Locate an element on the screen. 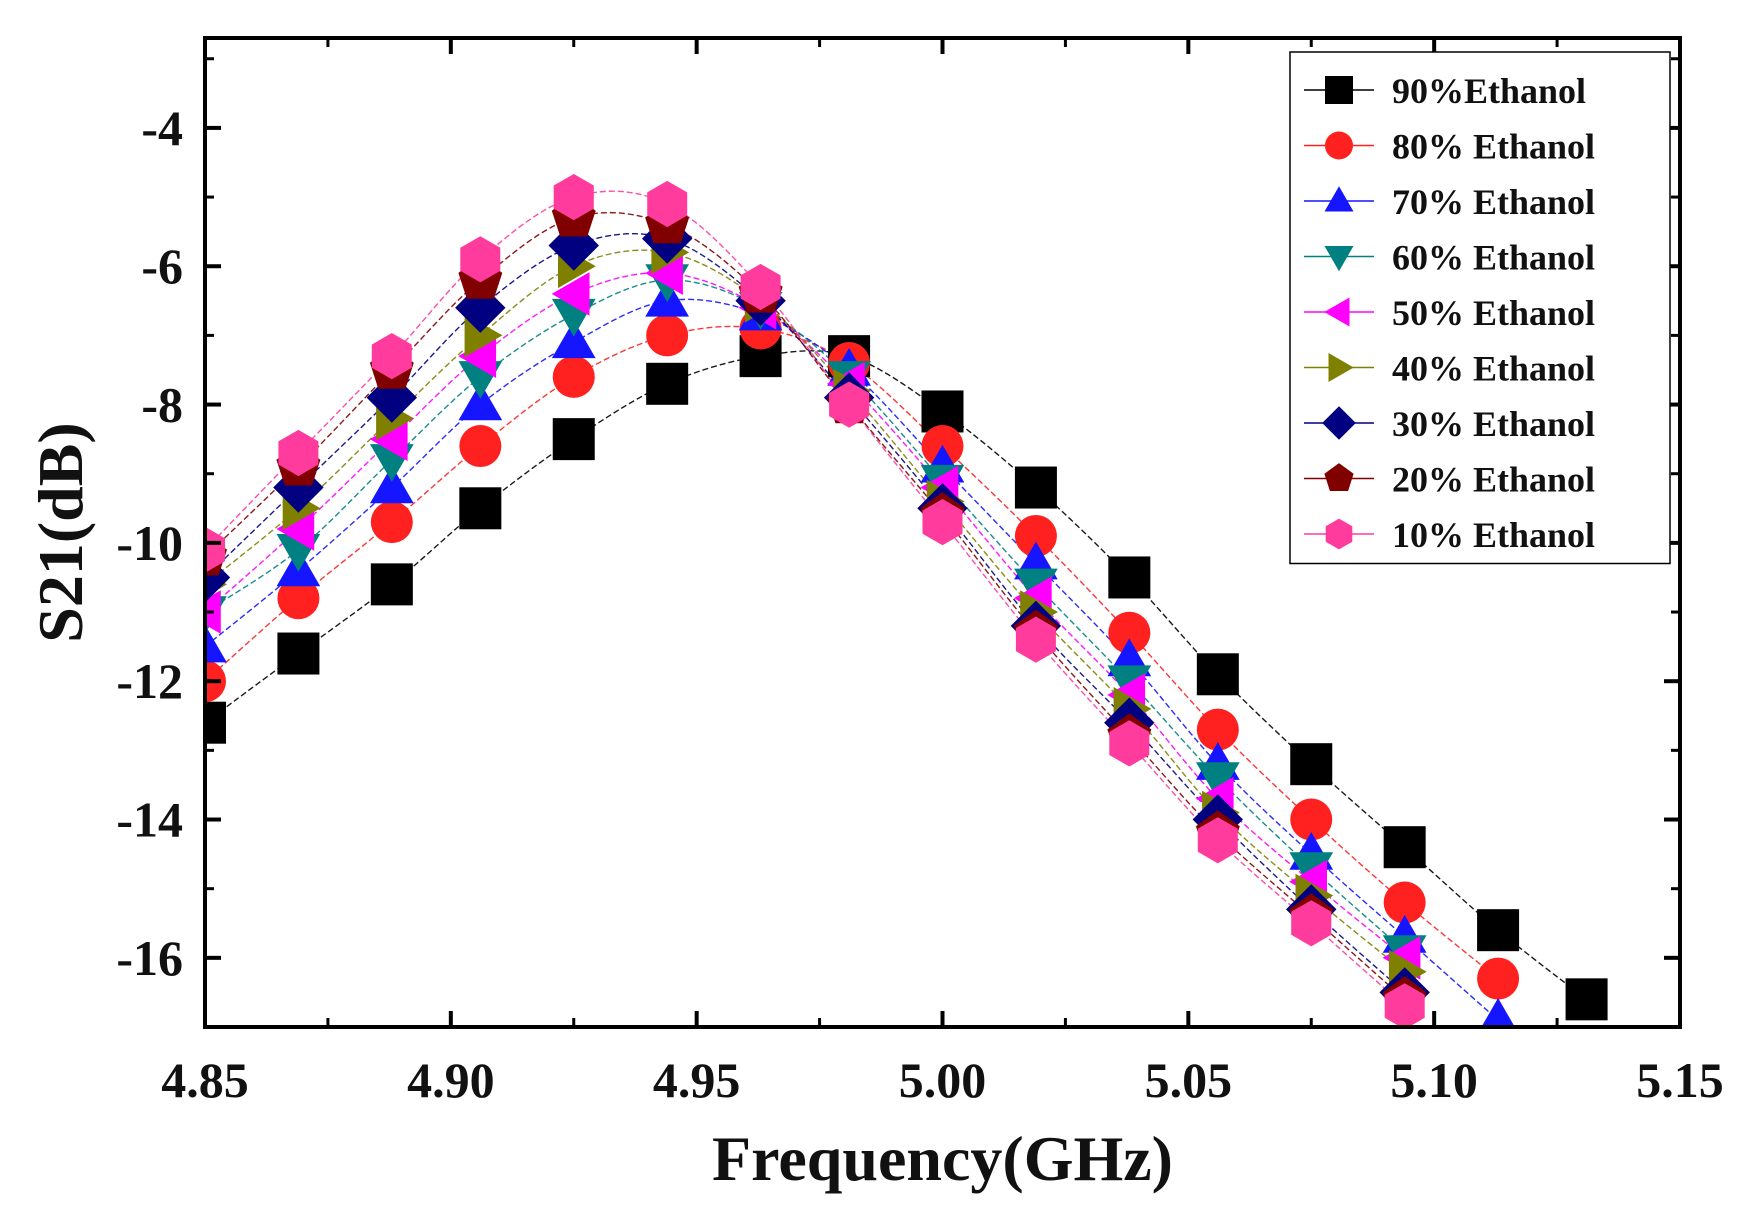  y-tick-label: -8 is located at coordinates (162, 405).